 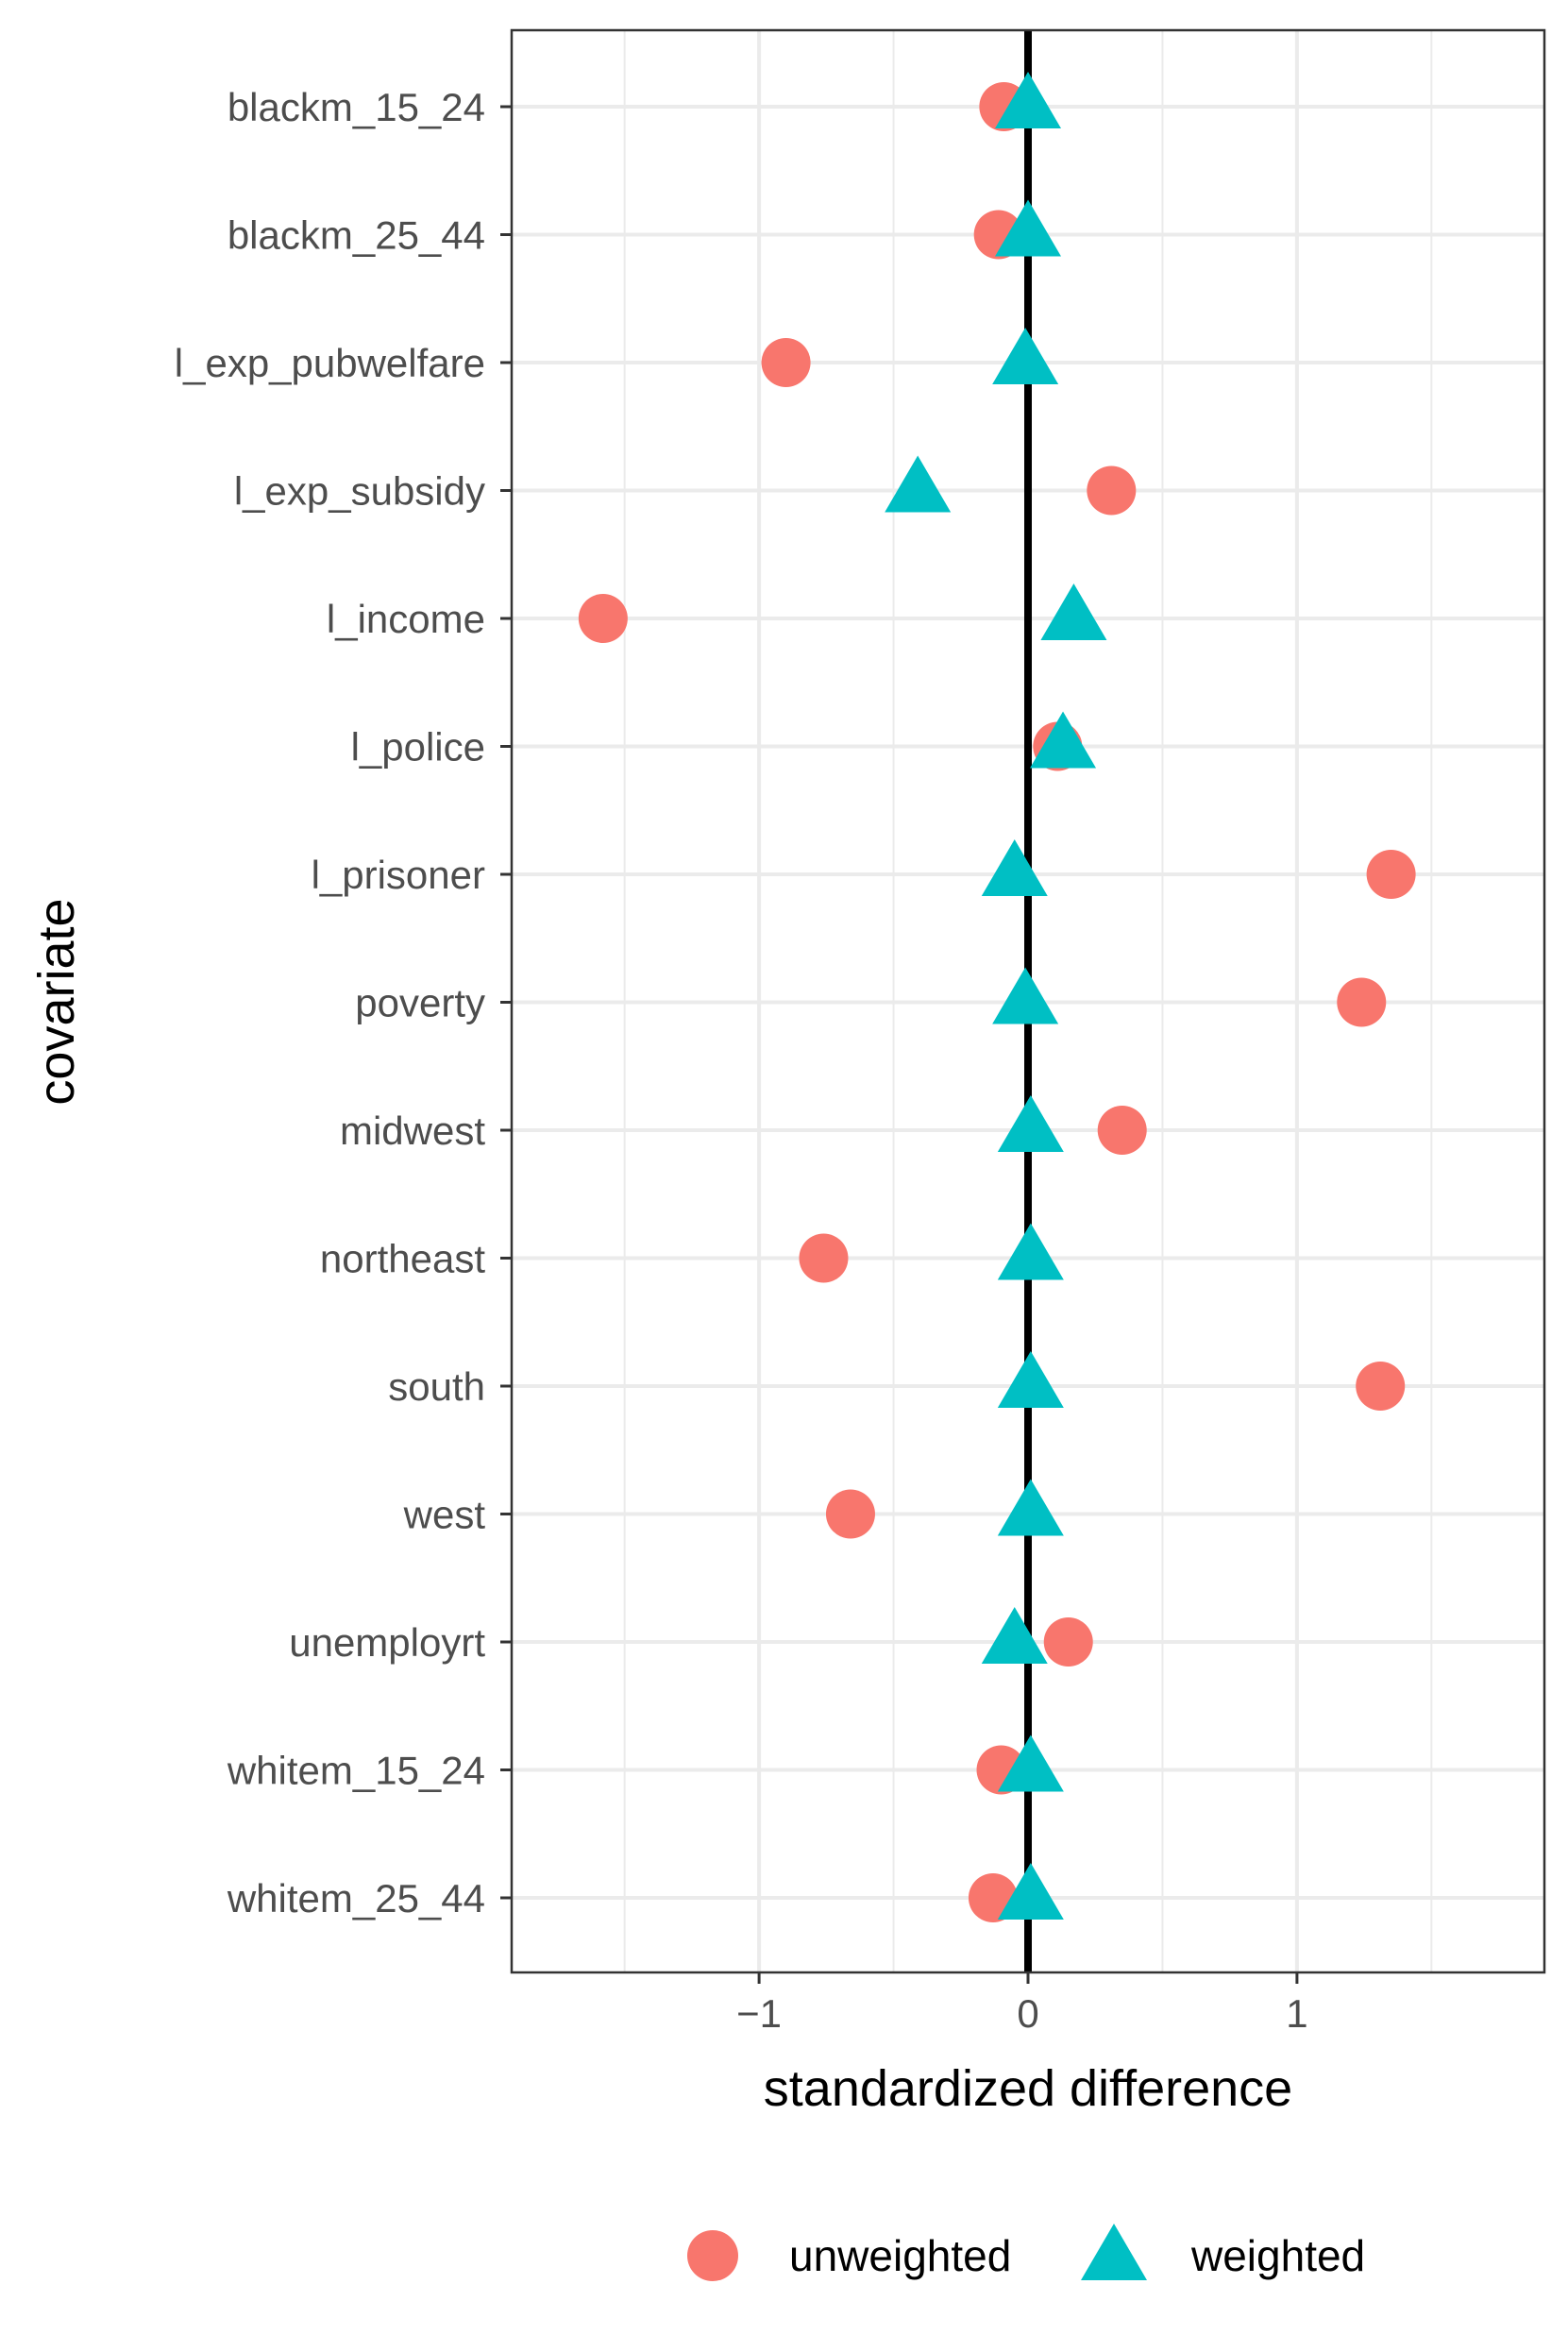 What do you see at coordinates (413, 1130) in the screenshot?
I see `y-tick-label: midwest` at bounding box center [413, 1130].